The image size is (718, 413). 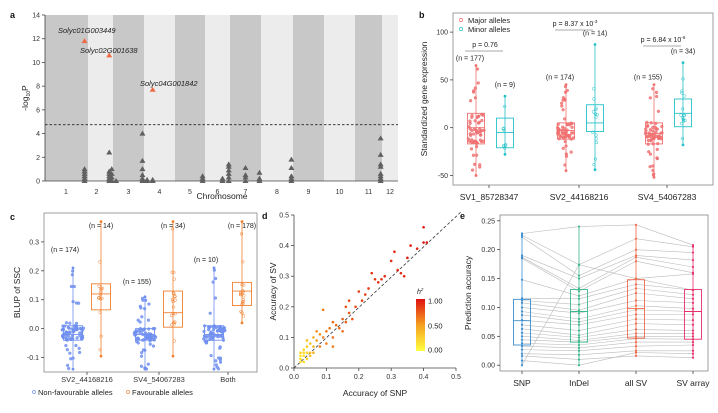 I want to click on y-tick-label: 100, so click(x=442, y=33).